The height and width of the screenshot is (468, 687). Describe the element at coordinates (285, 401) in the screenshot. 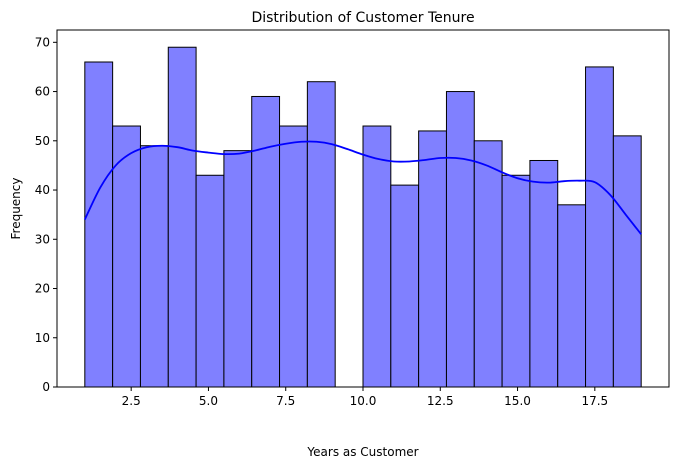

I see `x-tick-label: 7.5` at that location.